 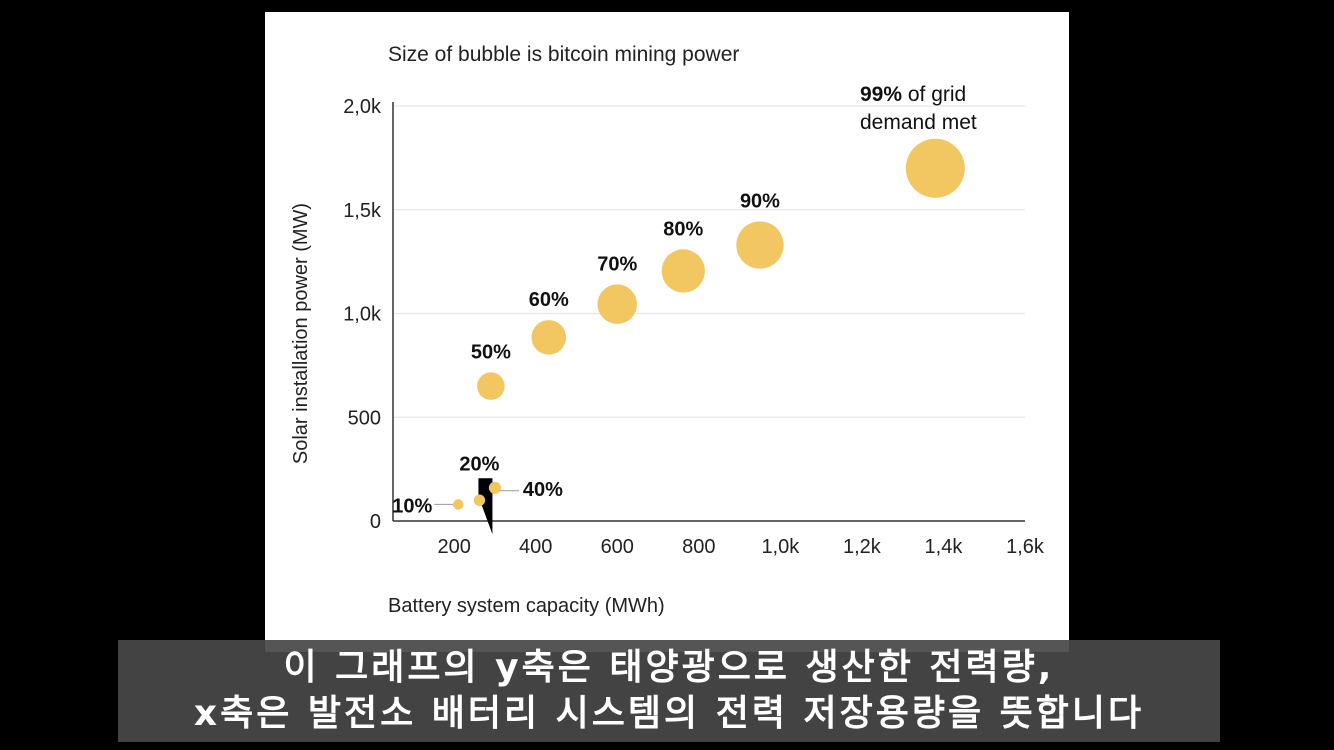 I want to click on annotation-bold: 99%, so click(x=881, y=94).